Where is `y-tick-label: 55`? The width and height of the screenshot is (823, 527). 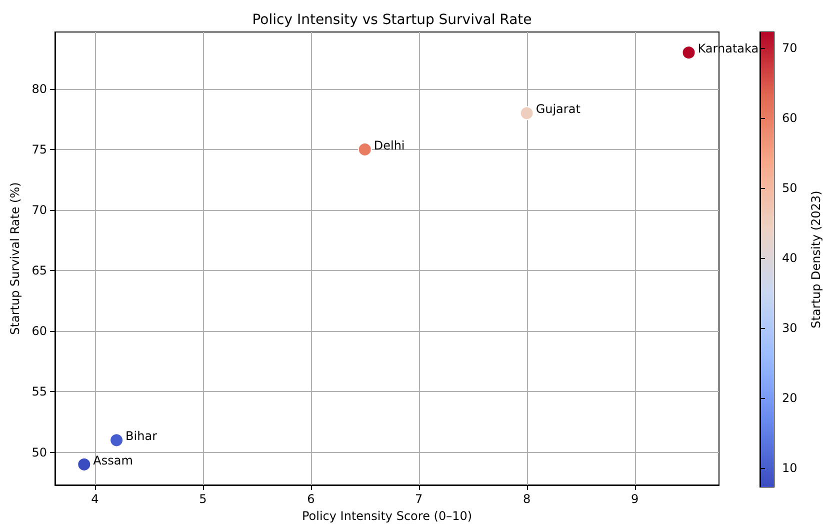
y-tick-label: 55 is located at coordinates (39, 391).